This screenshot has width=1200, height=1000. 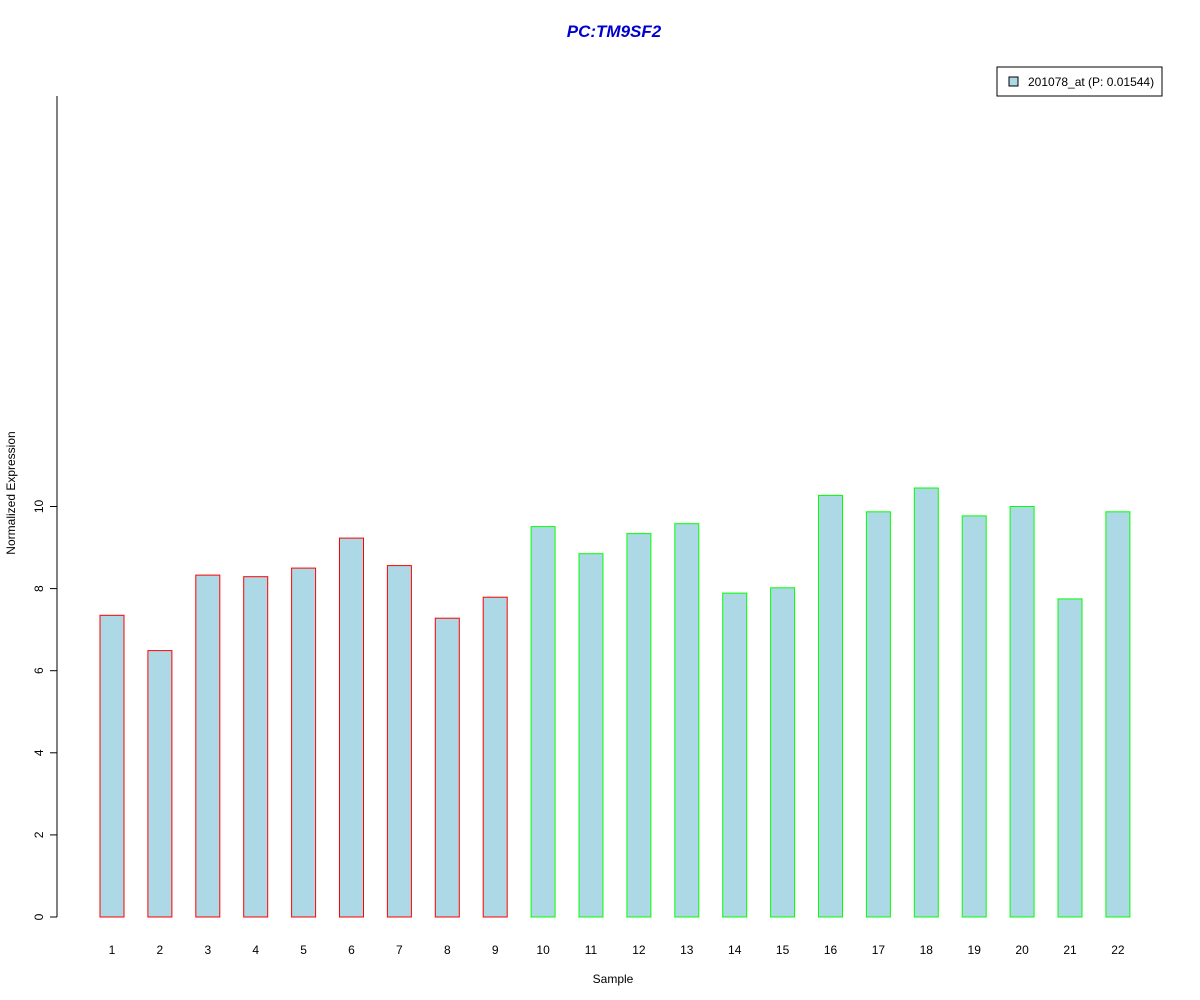 I want to click on x-tick-label: 13, so click(x=687, y=950).